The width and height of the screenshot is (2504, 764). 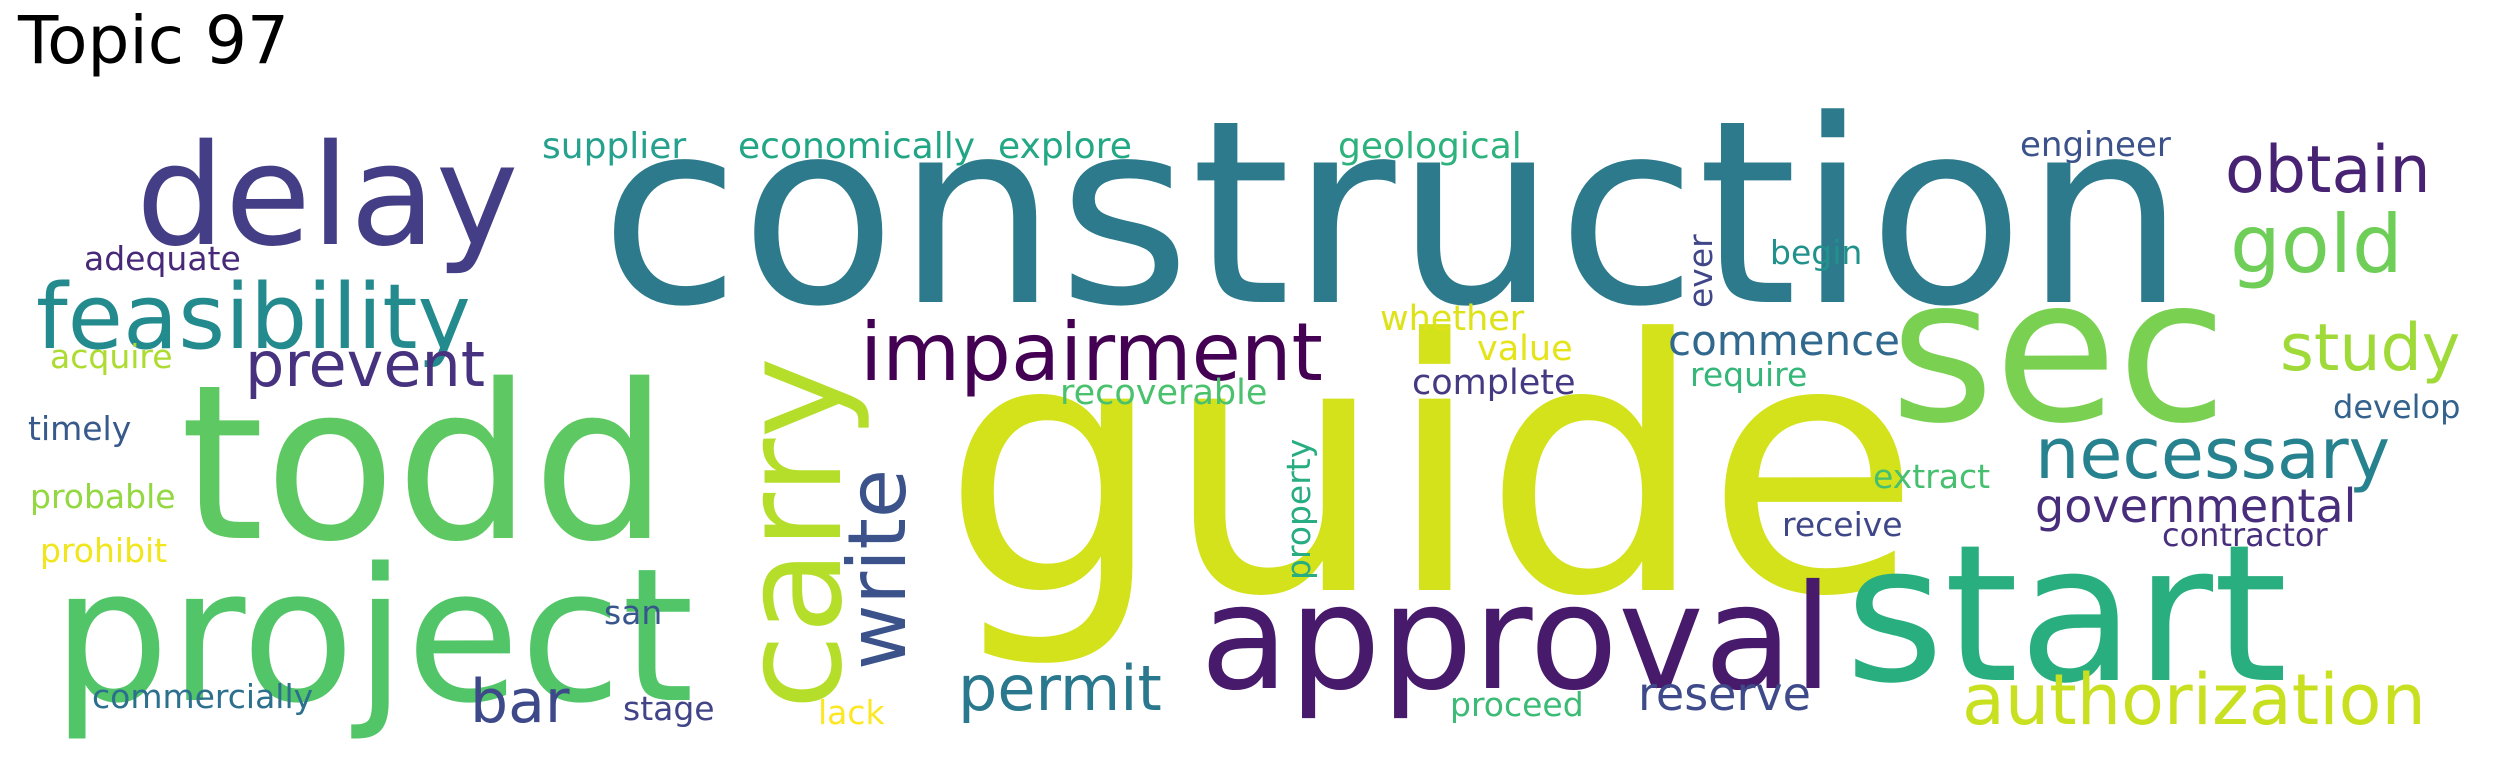 What do you see at coordinates (1298, 509) in the screenshot?
I see `word-property: property` at bounding box center [1298, 509].